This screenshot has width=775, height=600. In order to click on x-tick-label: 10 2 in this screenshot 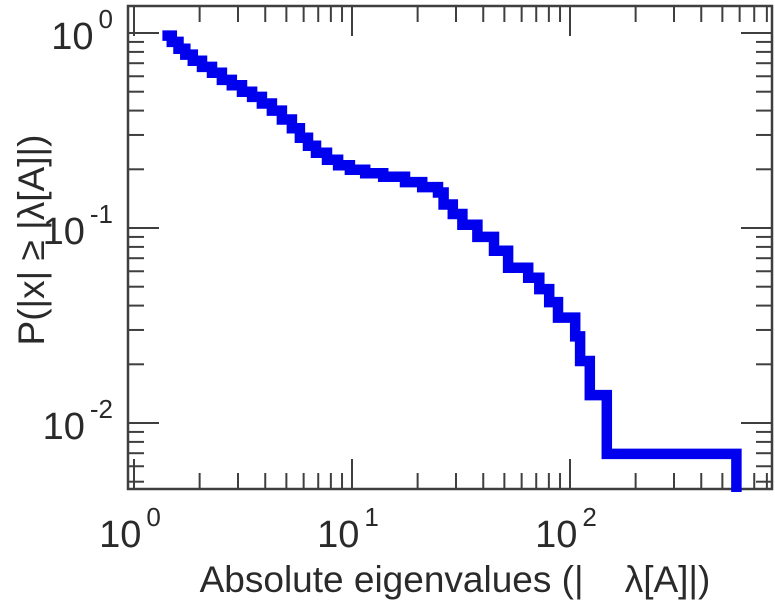, I will do `click(566, 529)`.